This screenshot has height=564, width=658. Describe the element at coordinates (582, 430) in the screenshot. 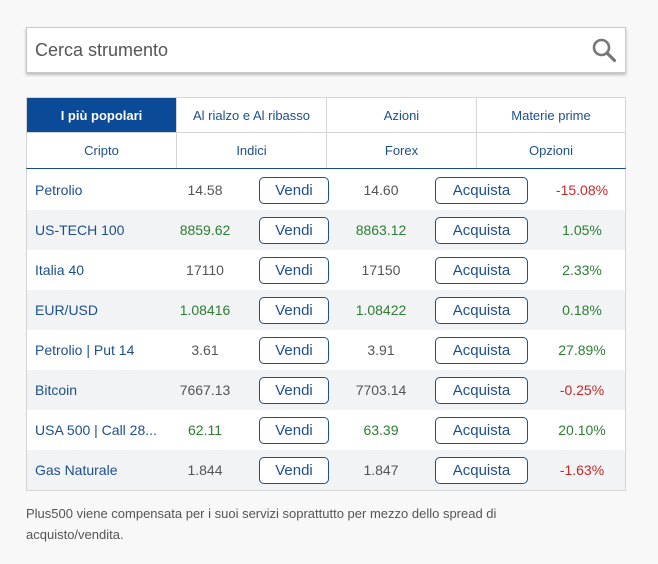

I see `change-percent: 20.10%` at that location.